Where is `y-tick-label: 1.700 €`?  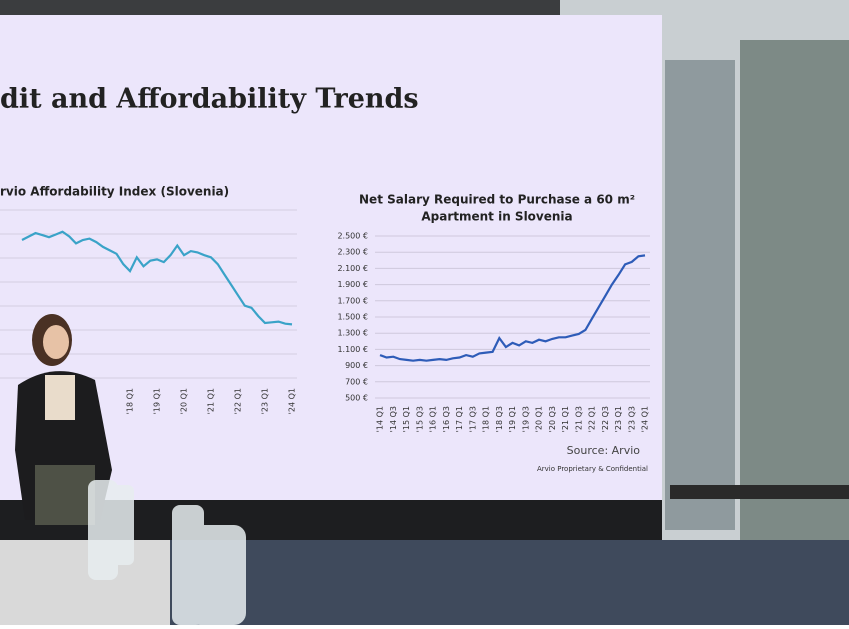
y-tick-label: 1.700 € is located at coordinates (352, 300).